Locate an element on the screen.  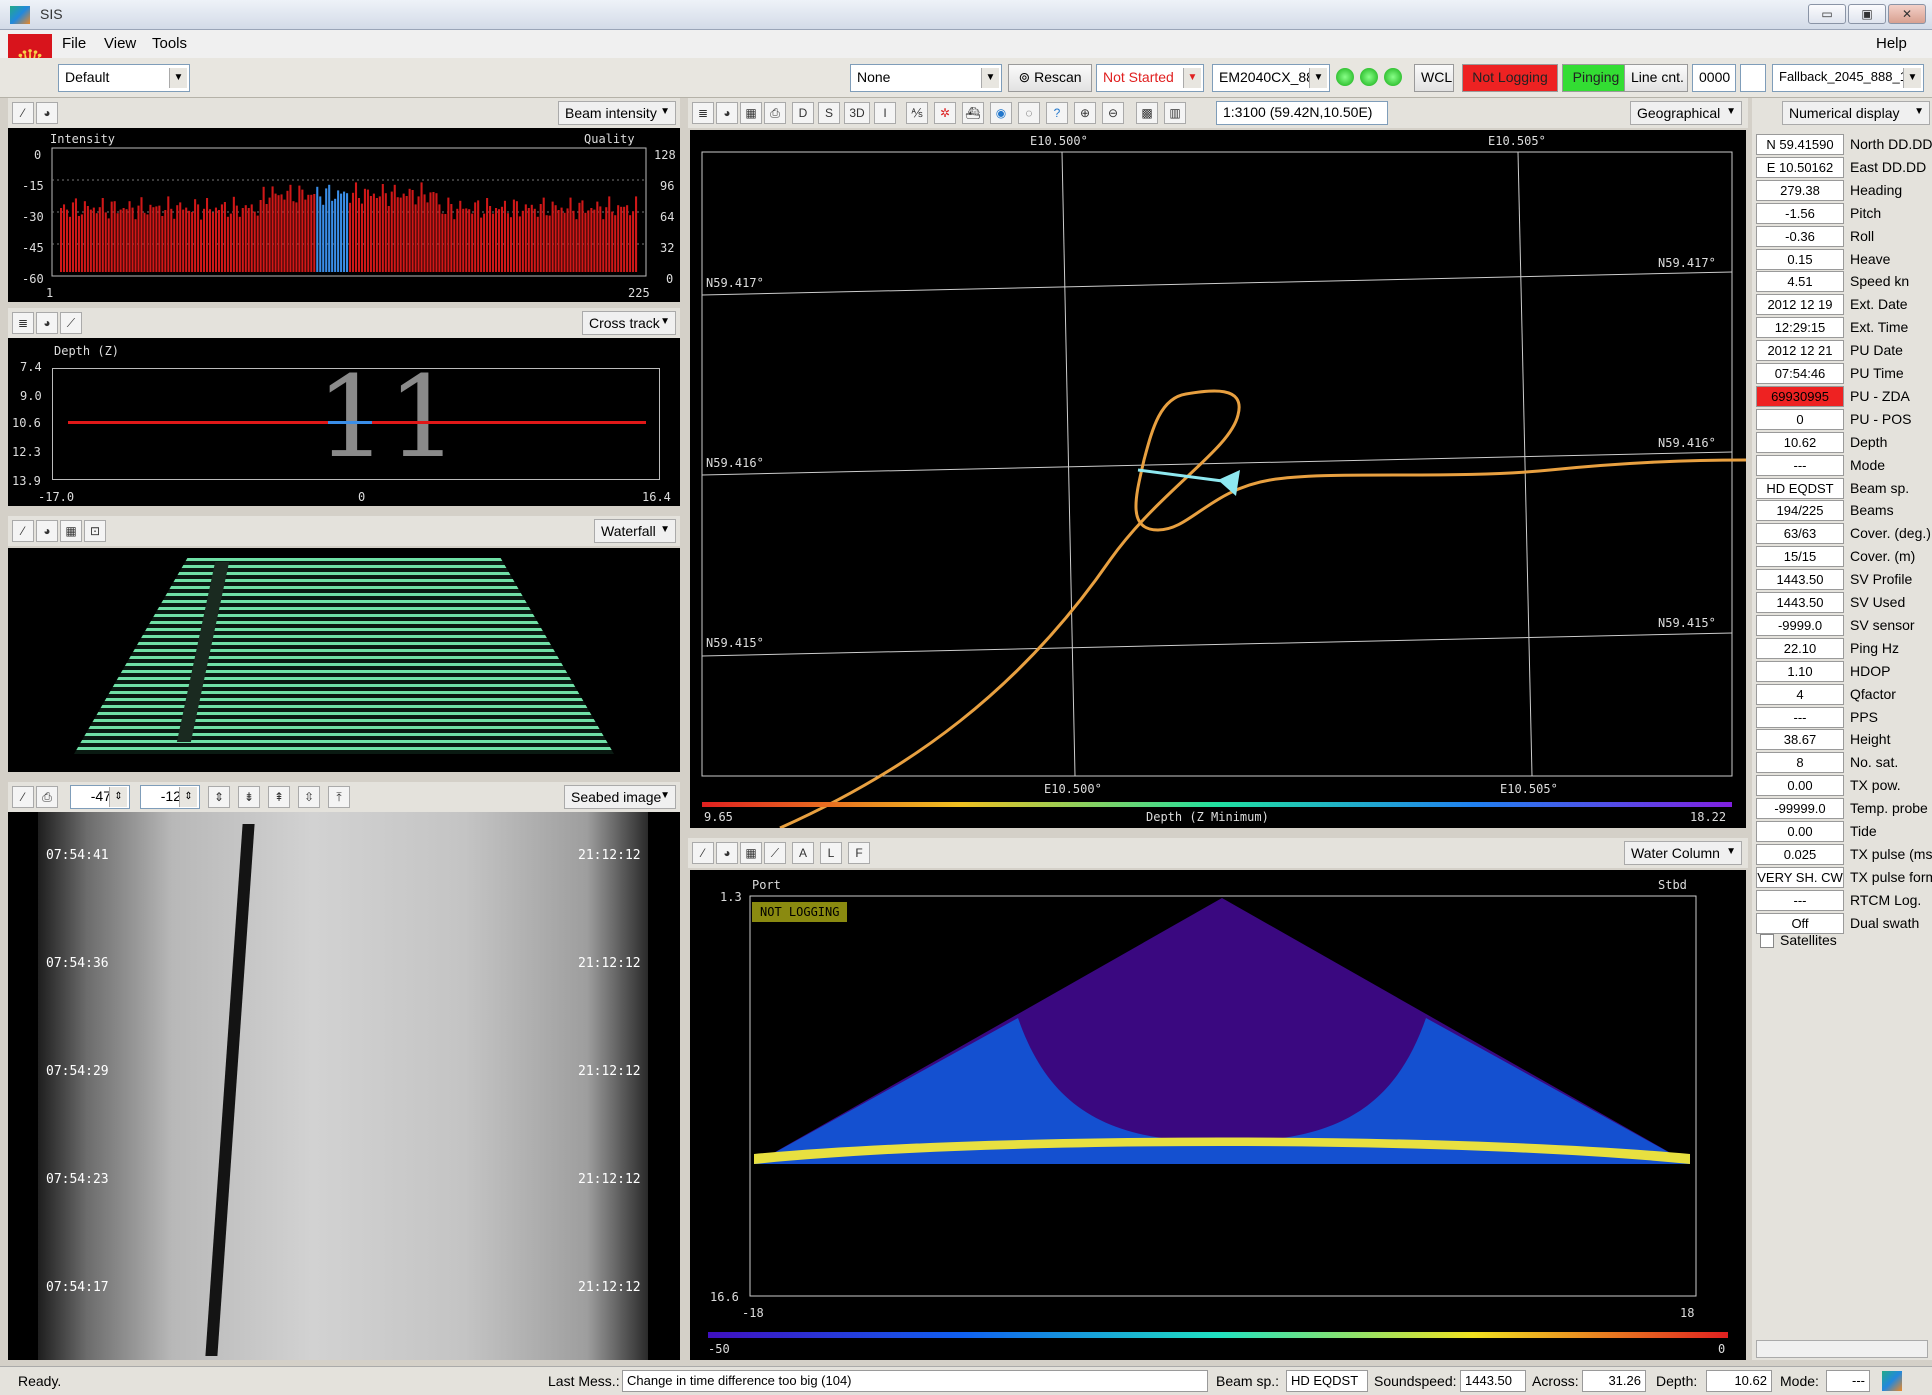
menu-view: View is located at coordinates (120, 43).